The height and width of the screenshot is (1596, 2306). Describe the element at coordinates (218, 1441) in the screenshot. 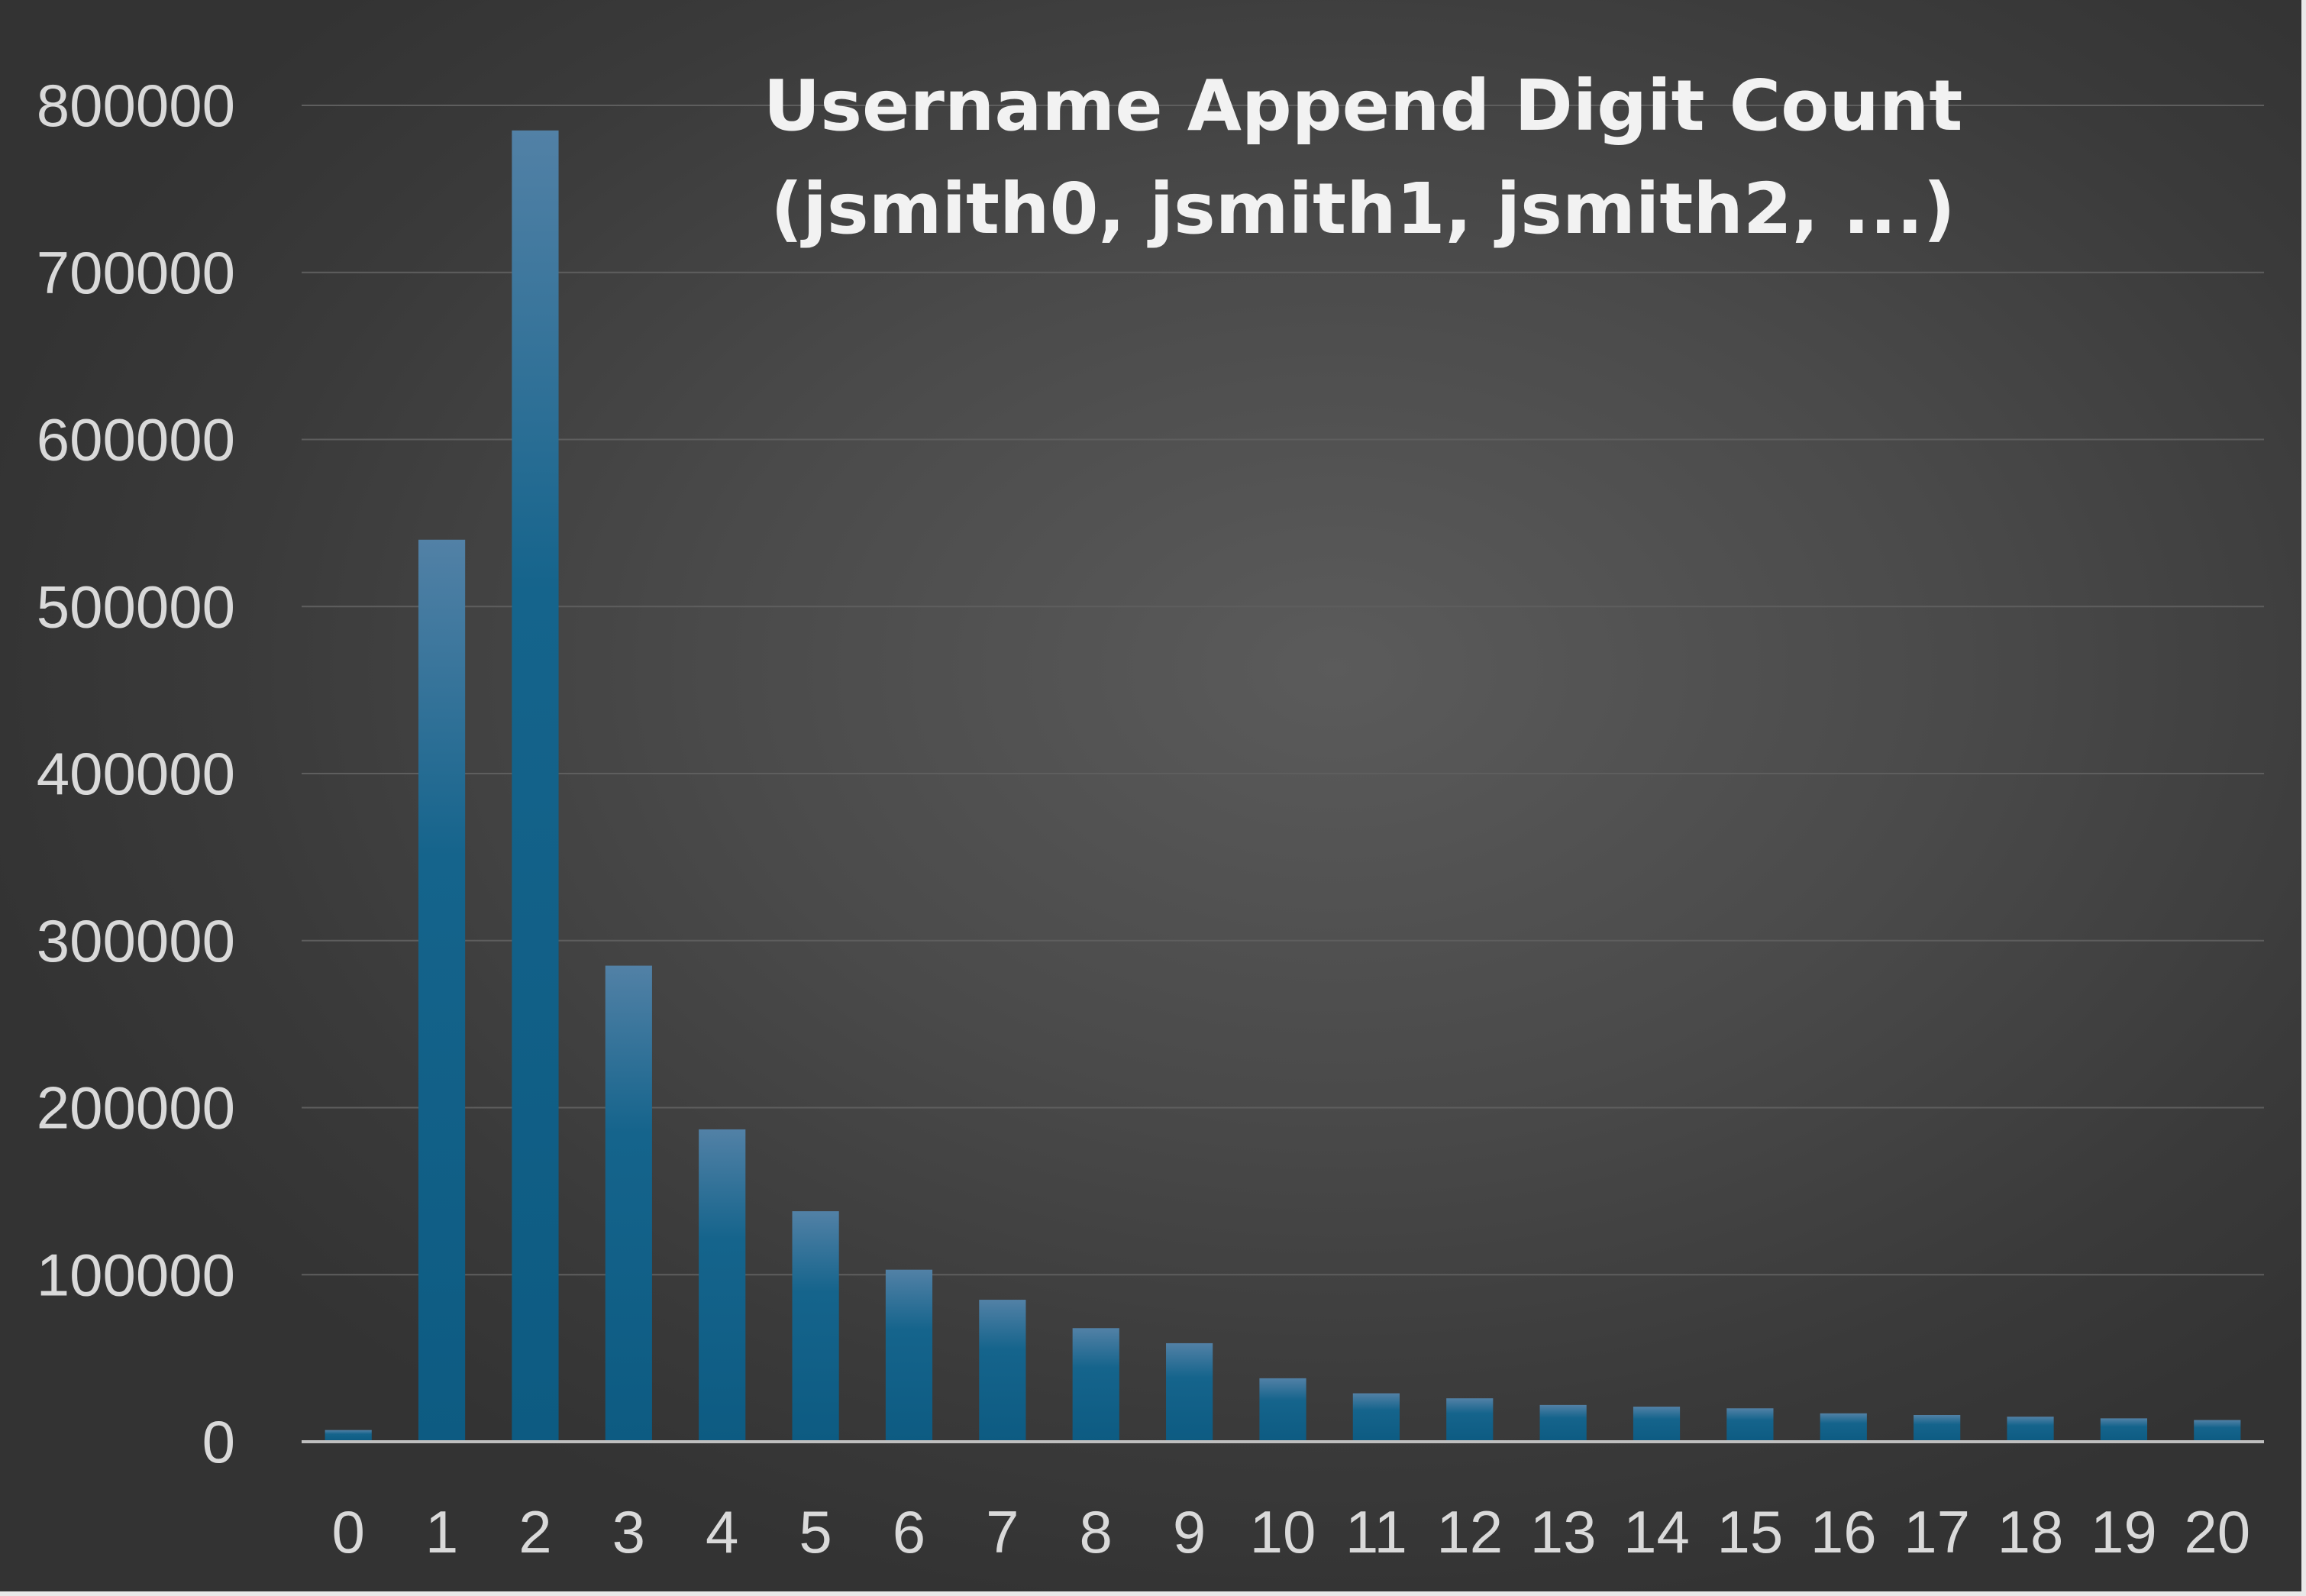

I see `y-tick-label: 0` at that location.